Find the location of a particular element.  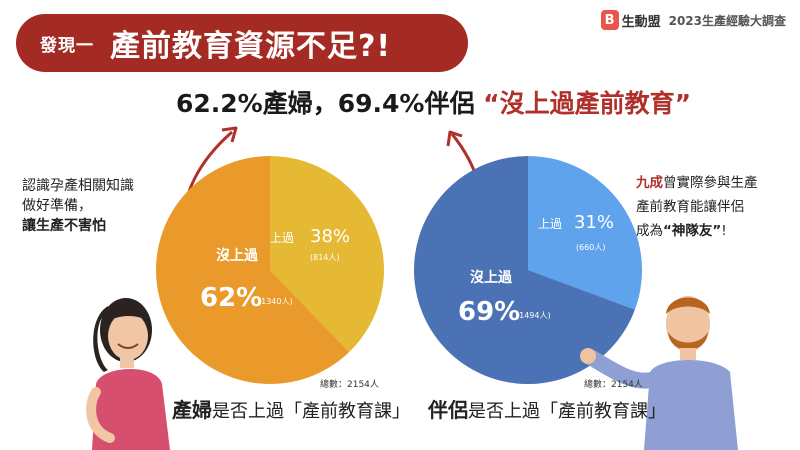

caption-partners-strong: 伴侶 is located at coordinates (448, 410).